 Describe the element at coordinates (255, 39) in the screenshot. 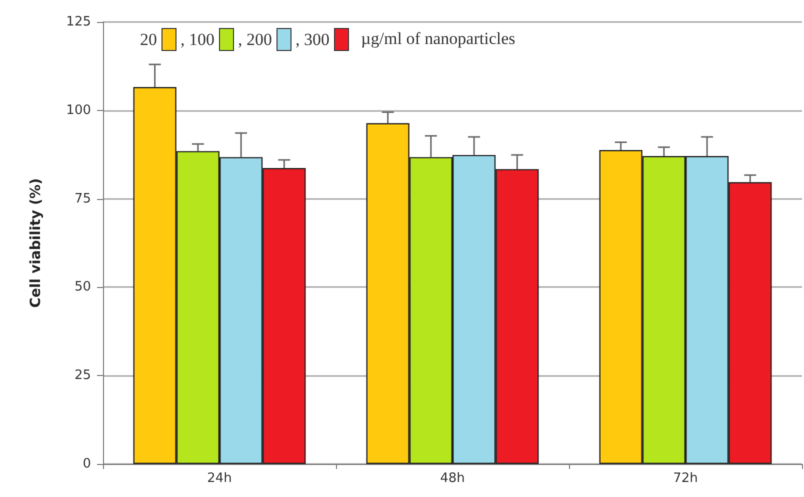

I see `legend-label: , 200` at that location.